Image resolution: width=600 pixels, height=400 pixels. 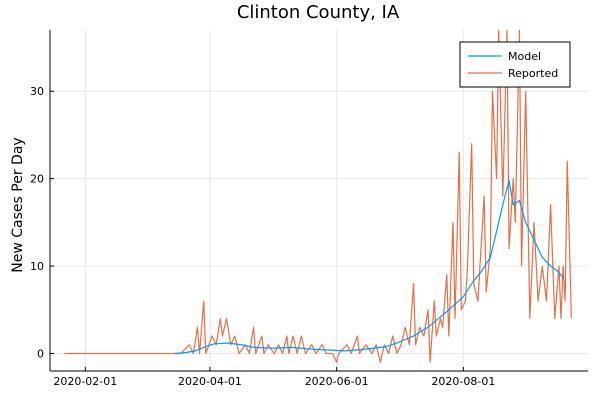 What do you see at coordinates (337, 381) in the screenshot?
I see `x-tick-label: 2020-06-01` at bounding box center [337, 381].